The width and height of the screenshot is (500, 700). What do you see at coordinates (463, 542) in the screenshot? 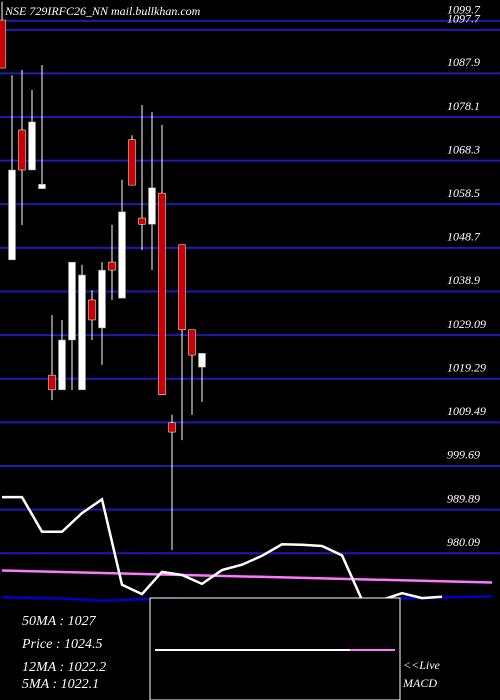
I see `y-tick-label: 980.09` at bounding box center [463, 542].